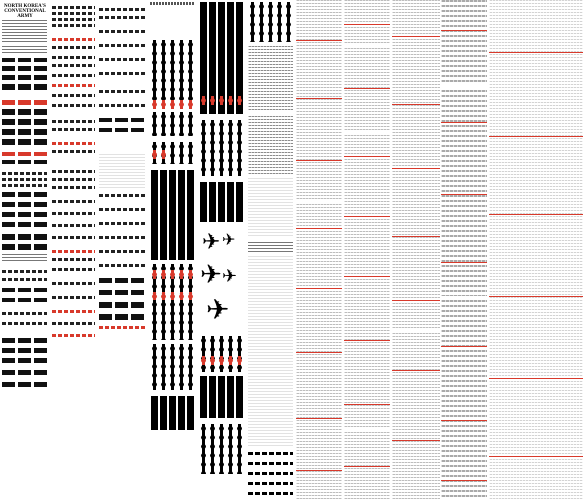 This screenshot has height=500, width=583. I want to click on vehicle-grid-dense, so click(270, 78).